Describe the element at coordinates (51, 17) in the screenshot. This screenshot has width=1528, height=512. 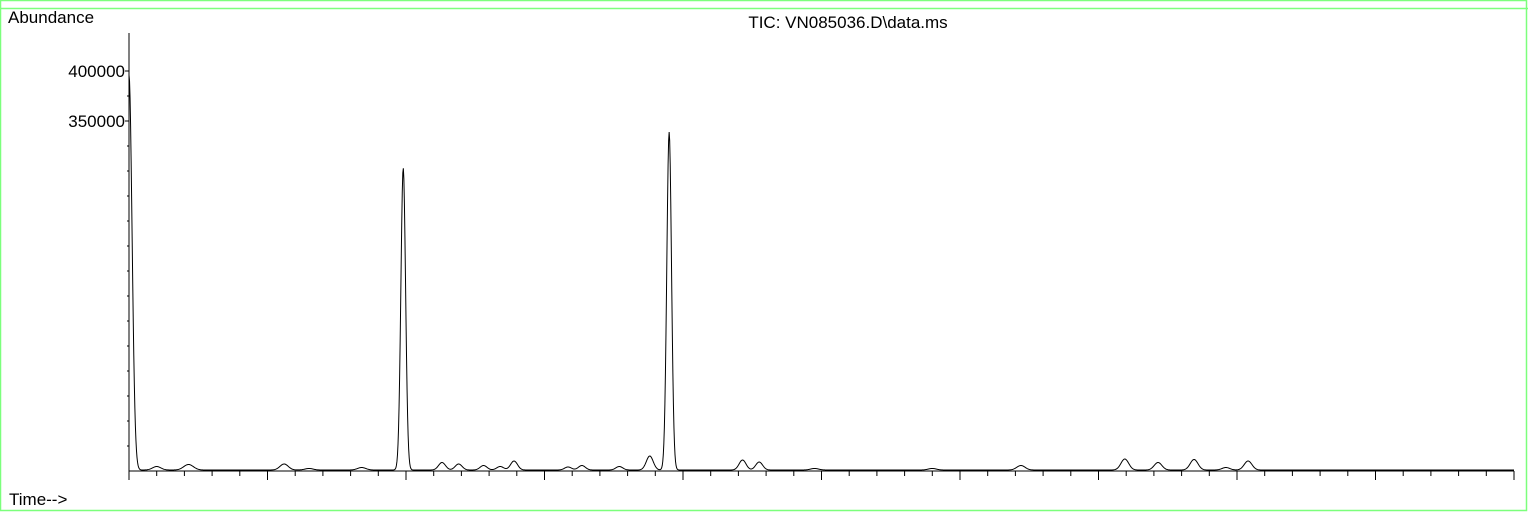
I see `y-axis-label: Abundance` at that location.